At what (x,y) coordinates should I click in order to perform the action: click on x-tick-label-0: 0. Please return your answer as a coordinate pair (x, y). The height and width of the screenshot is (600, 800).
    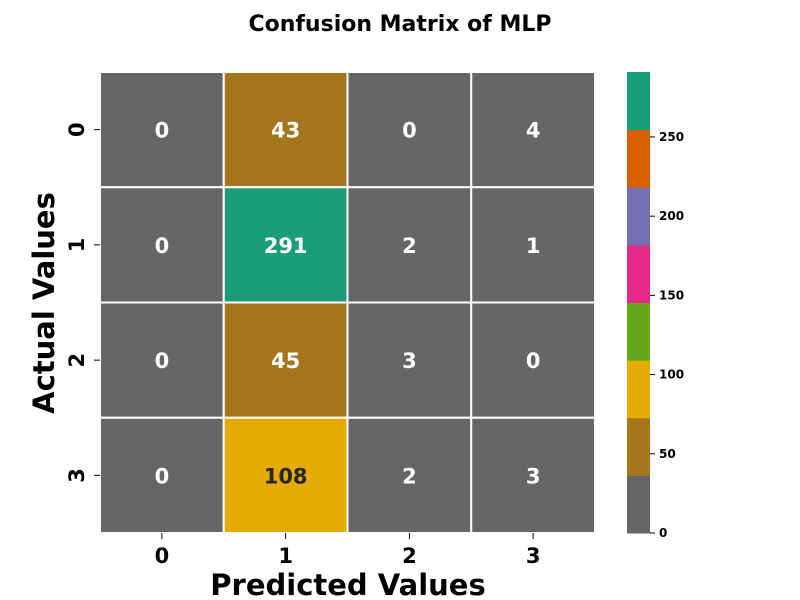
    Looking at the image, I should click on (162, 556).